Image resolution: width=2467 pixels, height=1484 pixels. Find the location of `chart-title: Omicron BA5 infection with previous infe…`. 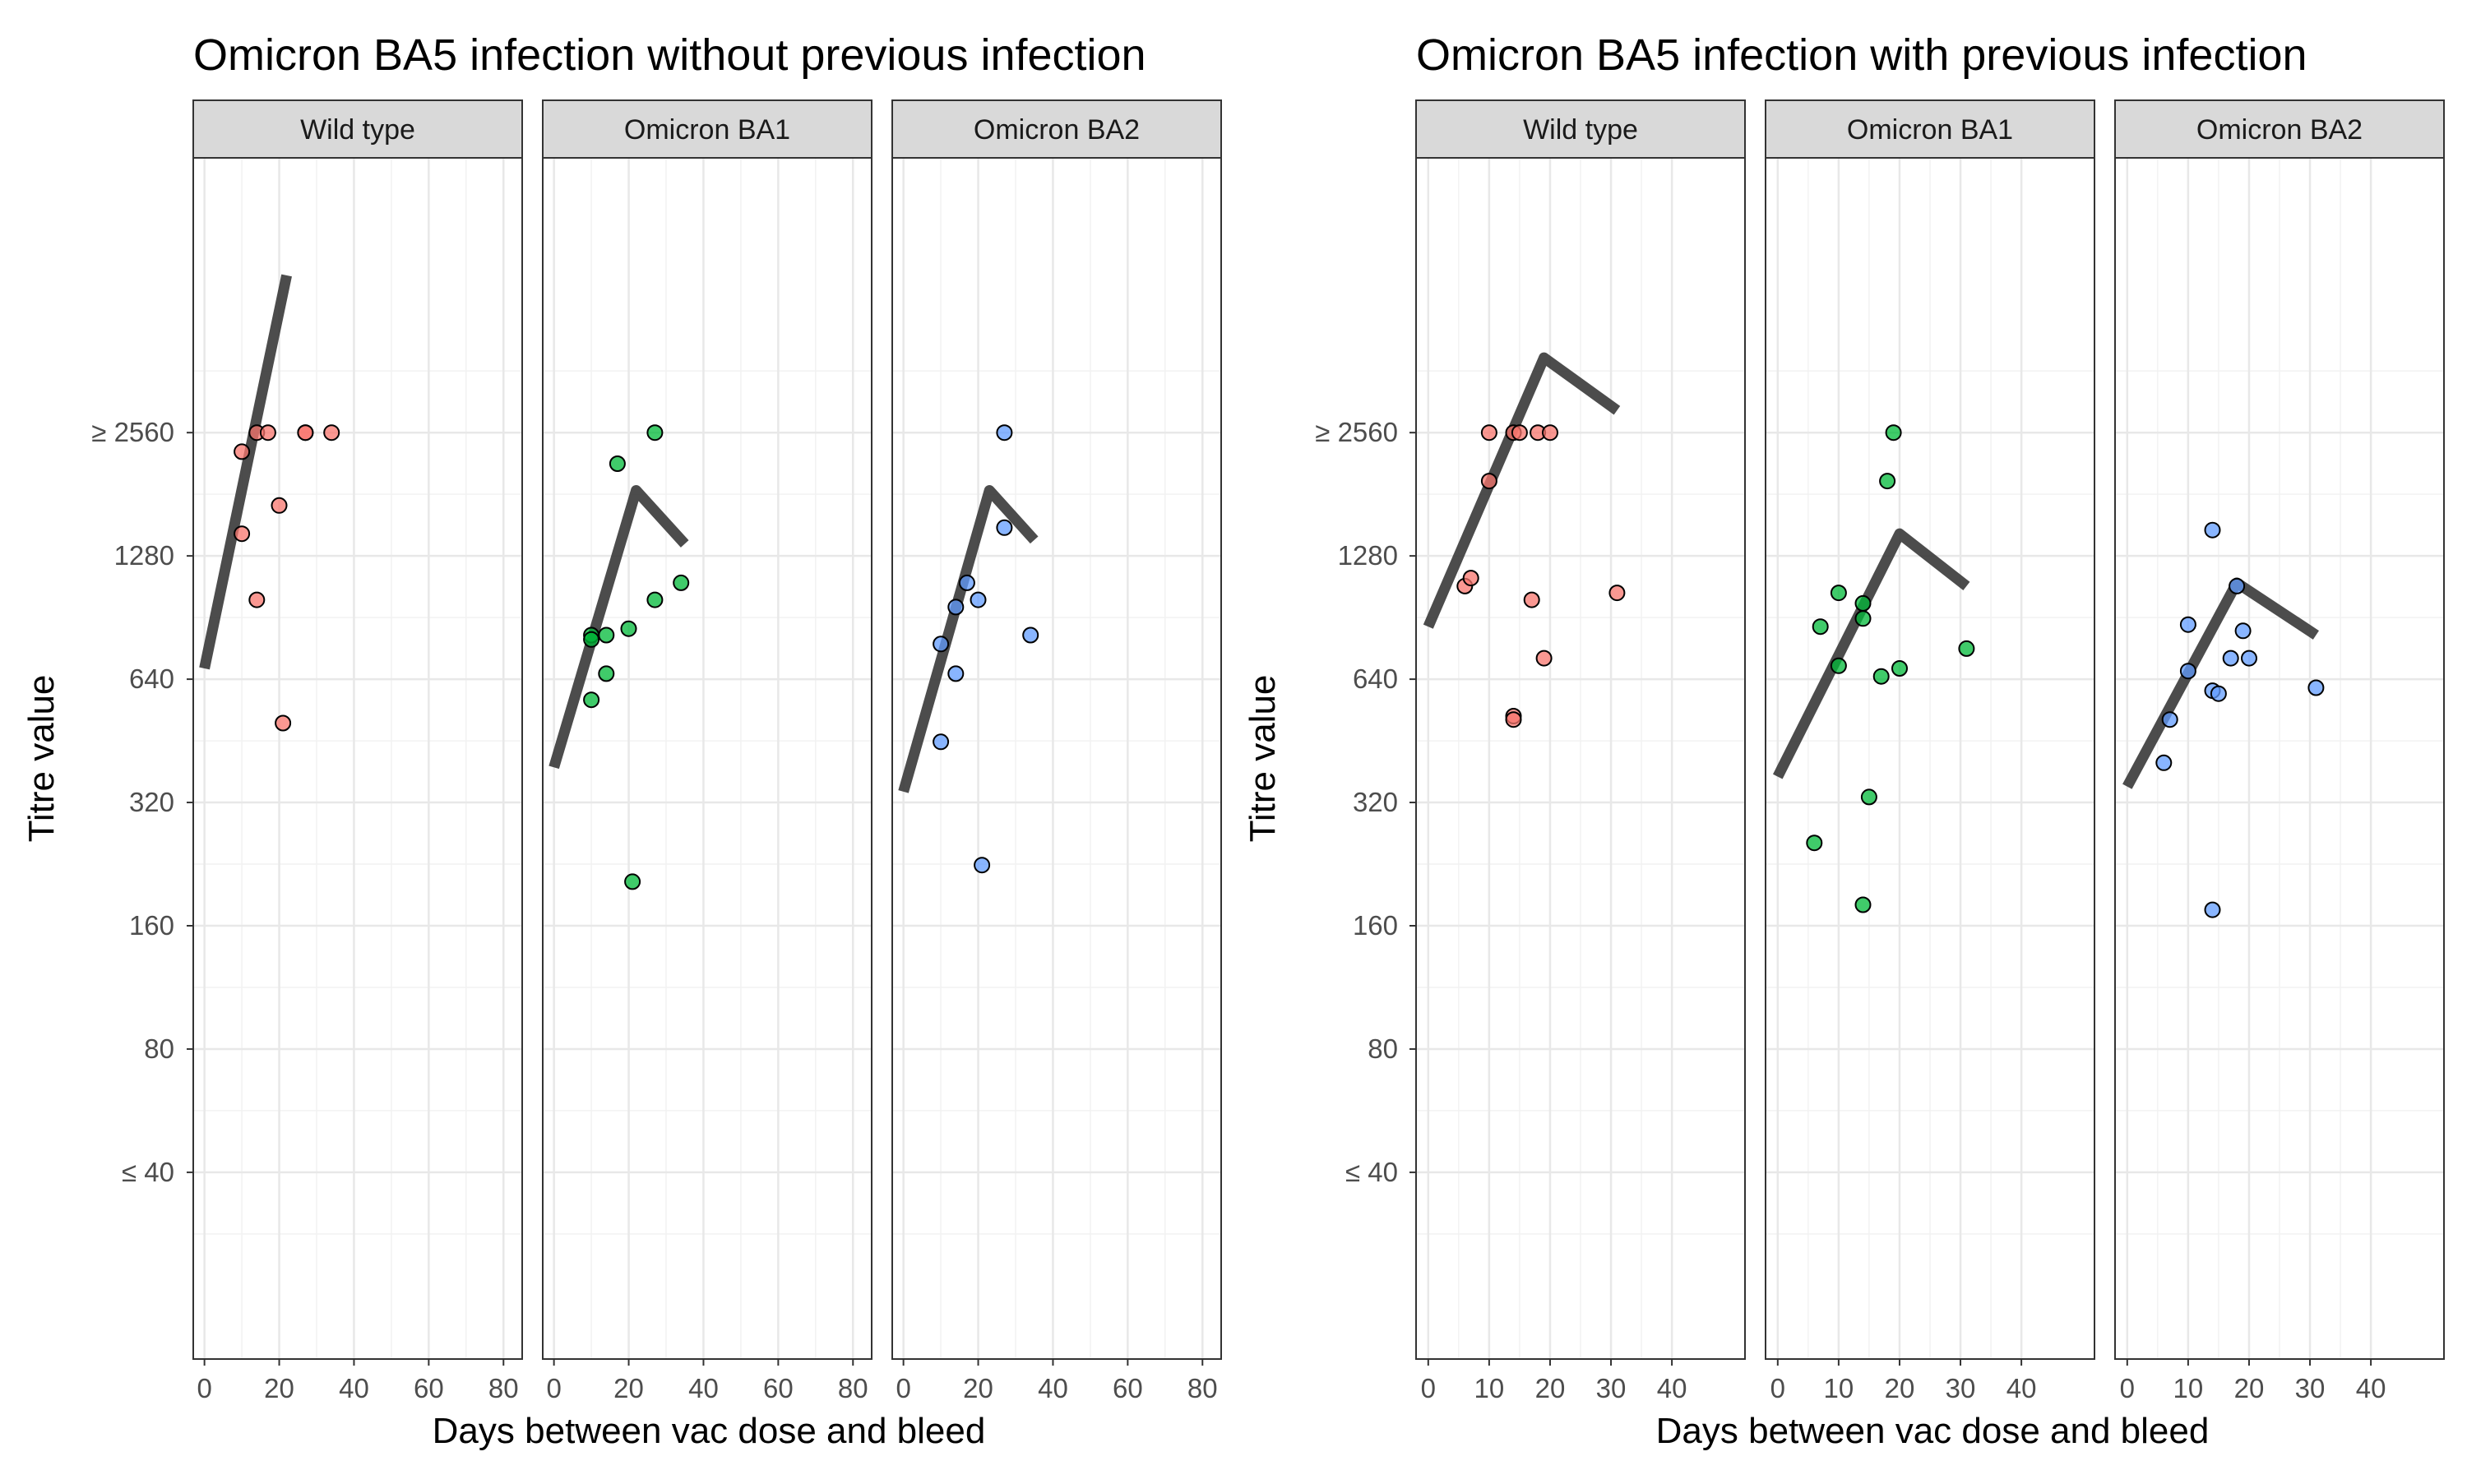

chart-title: Omicron BA5 infection with previous infe… is located at coordinates (1861, 55).